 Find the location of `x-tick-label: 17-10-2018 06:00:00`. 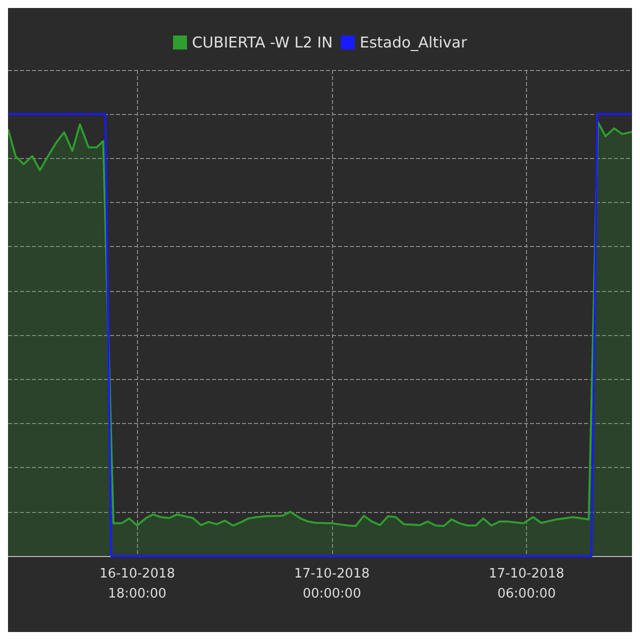

x-tick-label: 17-10-2018 06:00:00 is located at coordinates (526, 584).